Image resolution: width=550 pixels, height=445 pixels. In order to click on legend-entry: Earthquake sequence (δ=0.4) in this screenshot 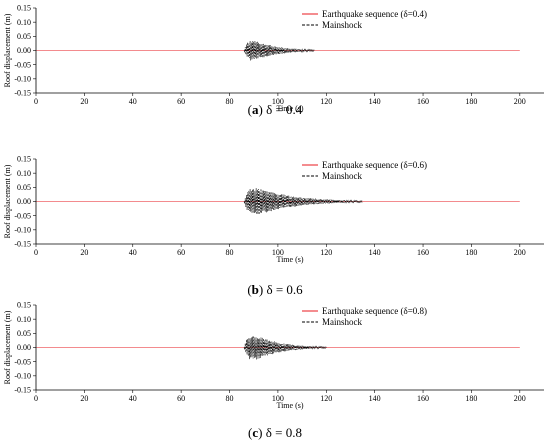, I will do `click(374, 14)`.